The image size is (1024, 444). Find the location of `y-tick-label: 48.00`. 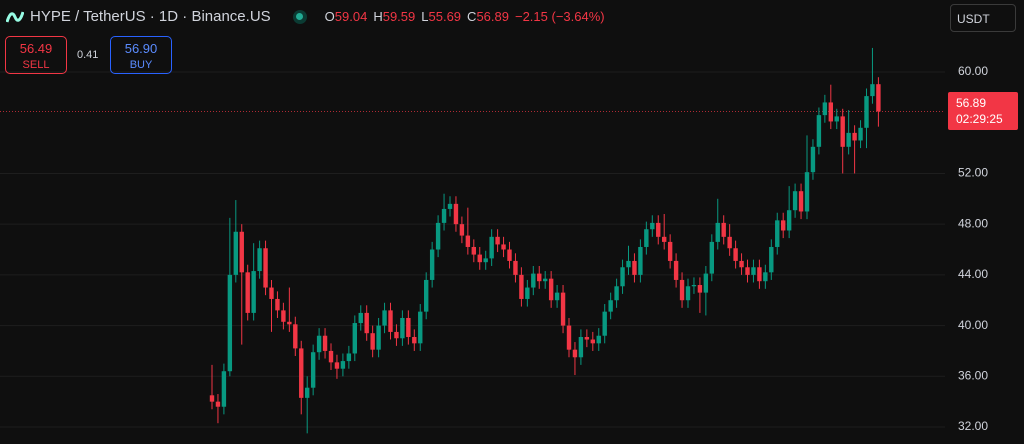

y-tick-label: 48.00 is located at coordinates (973, 223).